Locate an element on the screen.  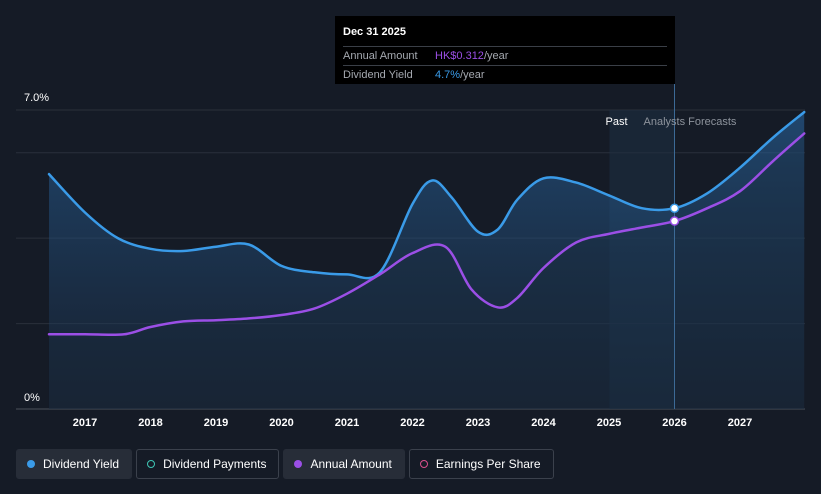
dividend-yield-marker is located at coordinates (674, 208).